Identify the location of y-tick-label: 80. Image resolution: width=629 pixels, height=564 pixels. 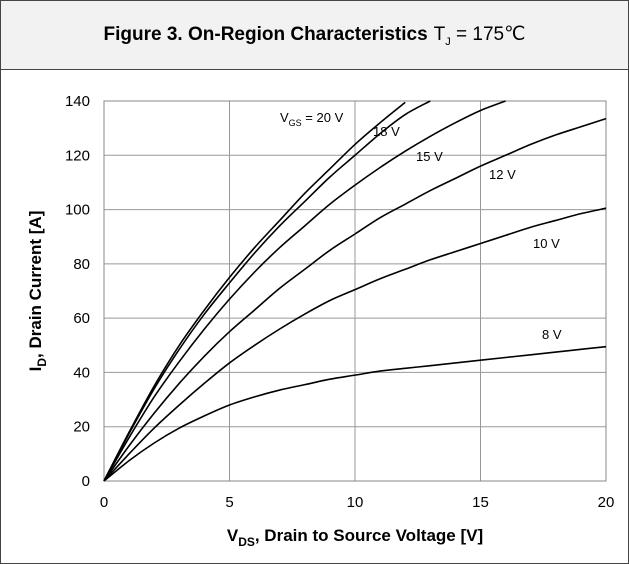
(81, 264).